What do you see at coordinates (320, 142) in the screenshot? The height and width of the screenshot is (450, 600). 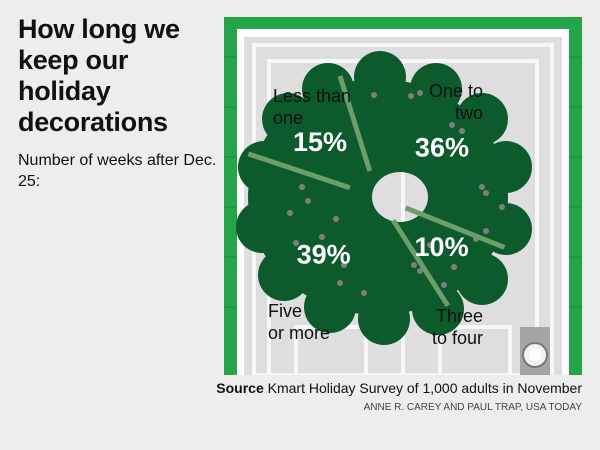 I see `slice-value-label: 15%` at bounding box center [320, 142].